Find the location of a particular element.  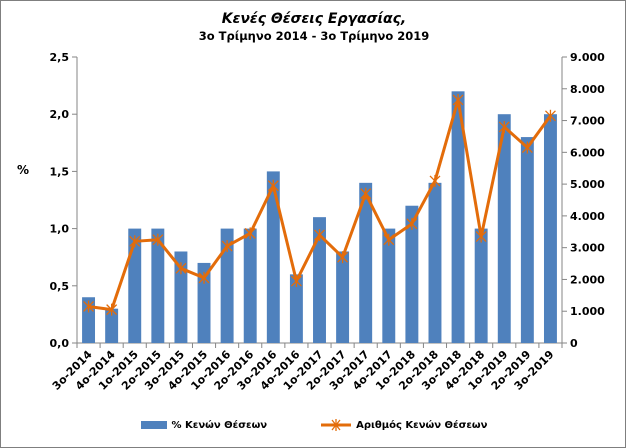

legend-line-swatch is located at coordinates (336, 425).